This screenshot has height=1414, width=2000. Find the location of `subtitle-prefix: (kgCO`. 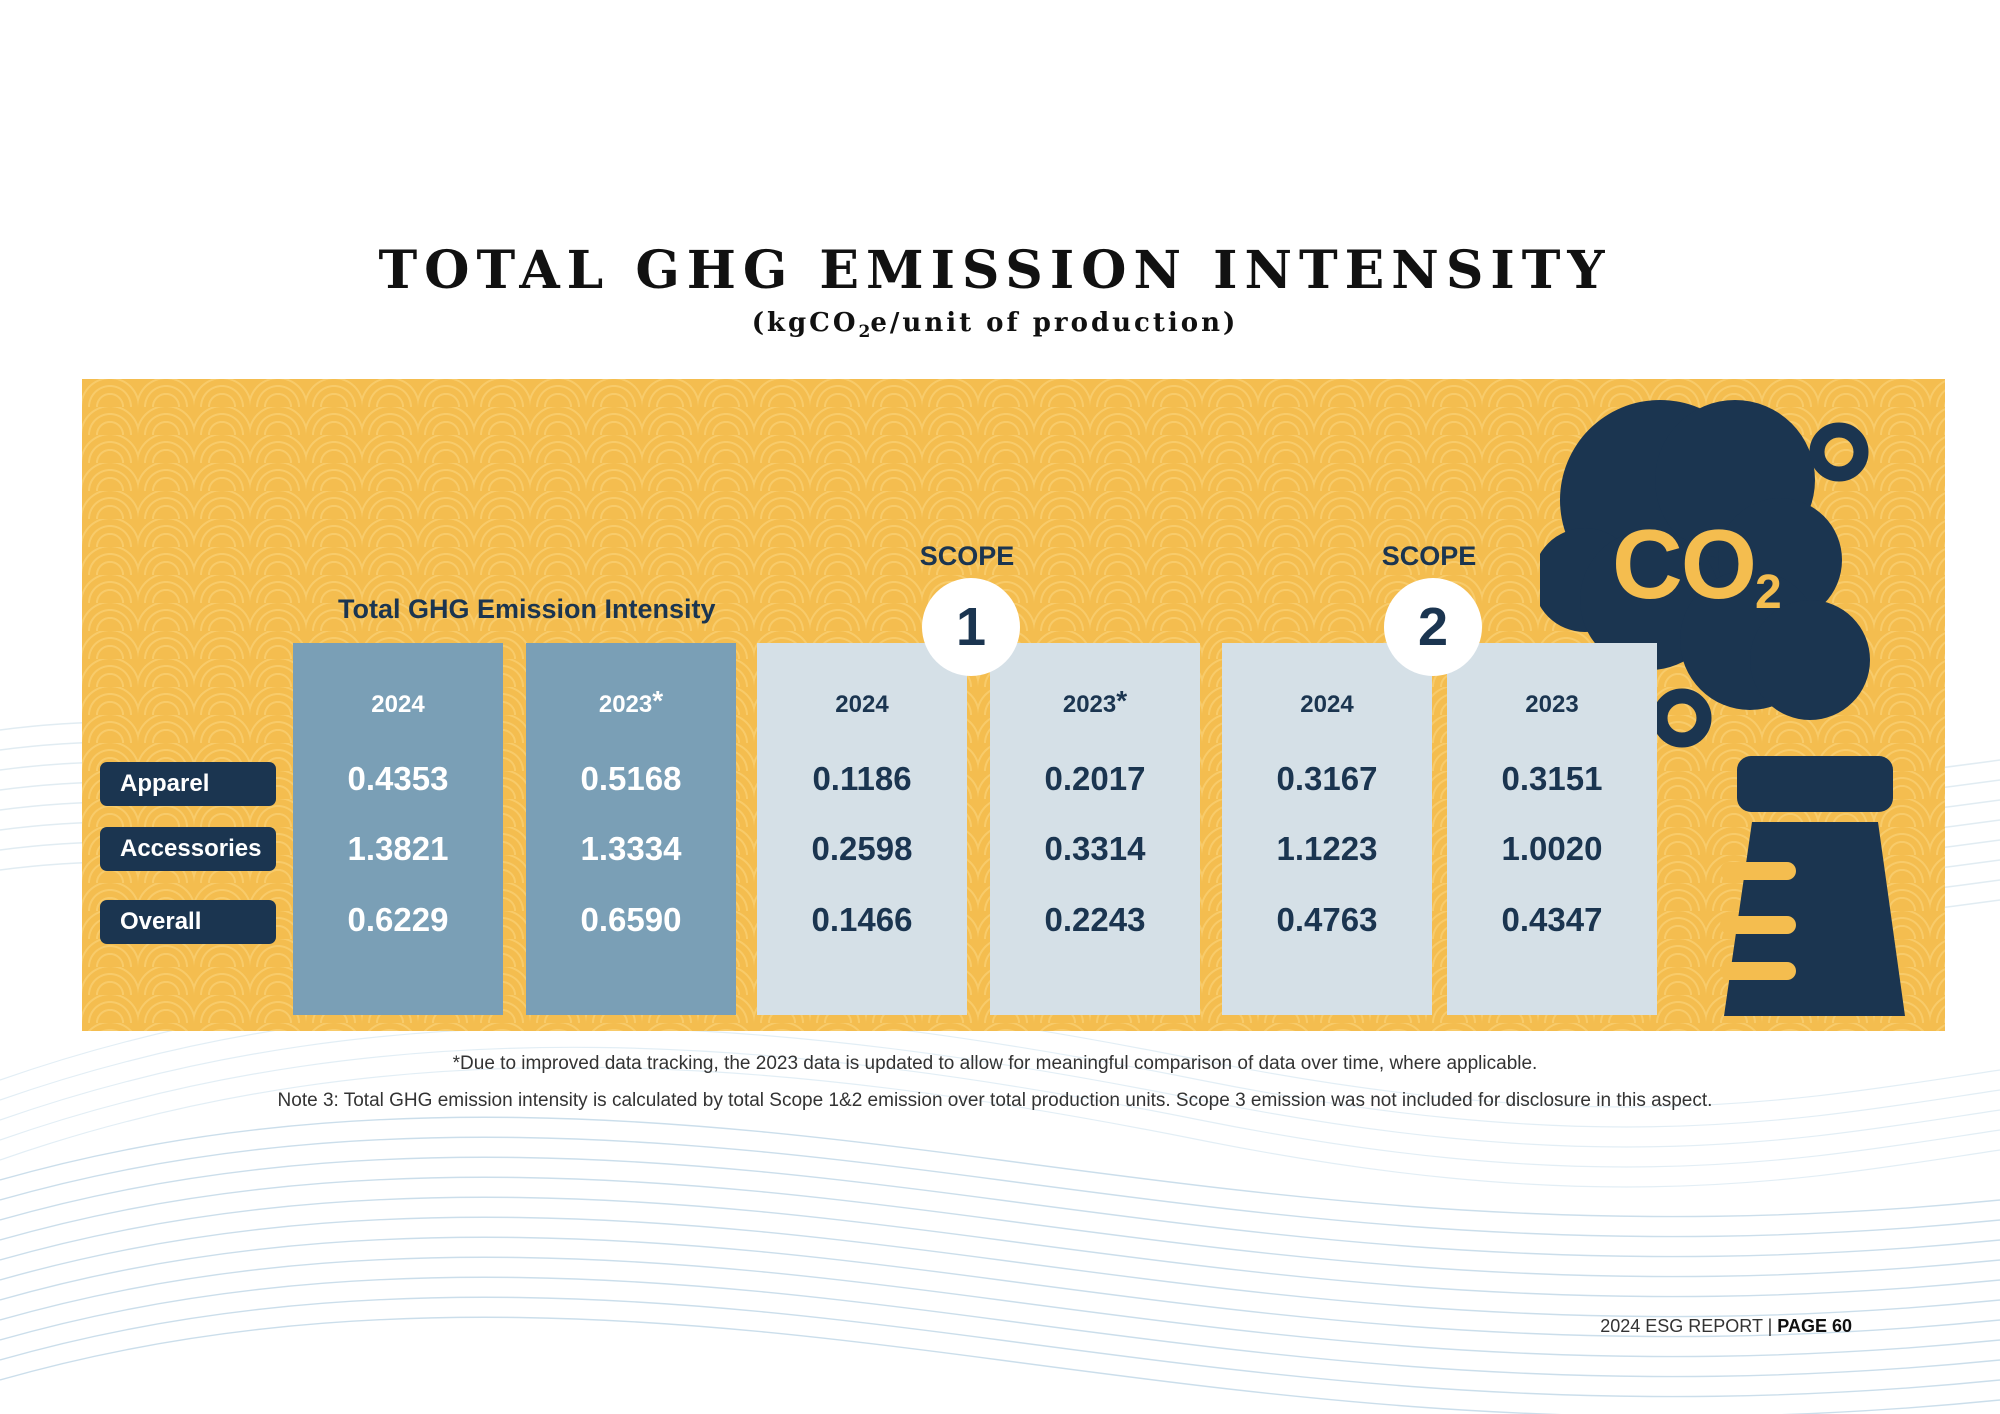

subtitle-prefix: (kgCO is located at coordinates (805, 323).